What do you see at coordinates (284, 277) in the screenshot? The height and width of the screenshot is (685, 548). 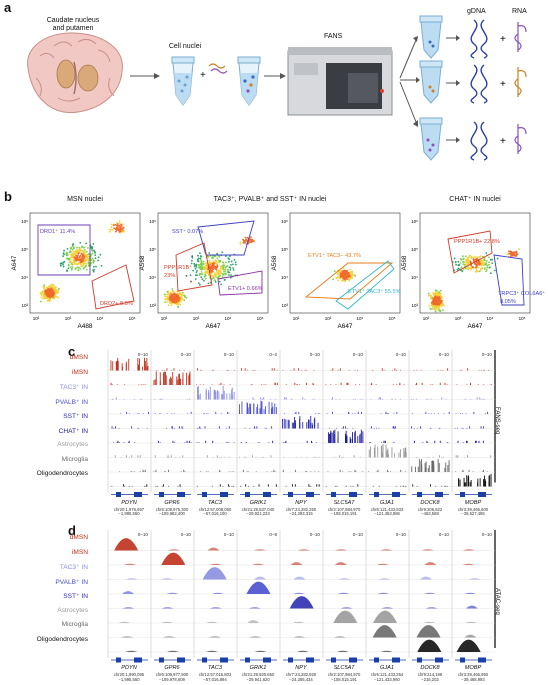 I see `y-tick-label: 10⁴` at bounding box center [284, 277].